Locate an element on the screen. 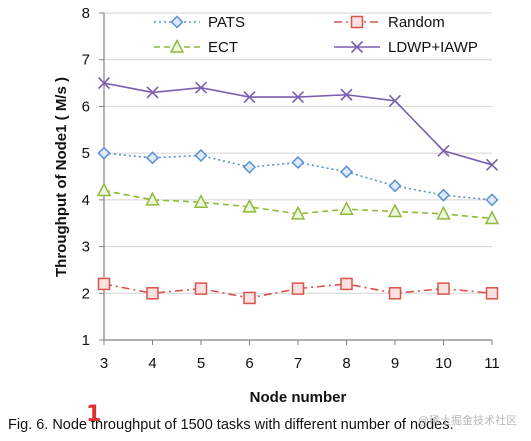 Image resolution: width=531 pixels, height=441 pixels. legend-marker-pats is located at coordinates (177, 22).